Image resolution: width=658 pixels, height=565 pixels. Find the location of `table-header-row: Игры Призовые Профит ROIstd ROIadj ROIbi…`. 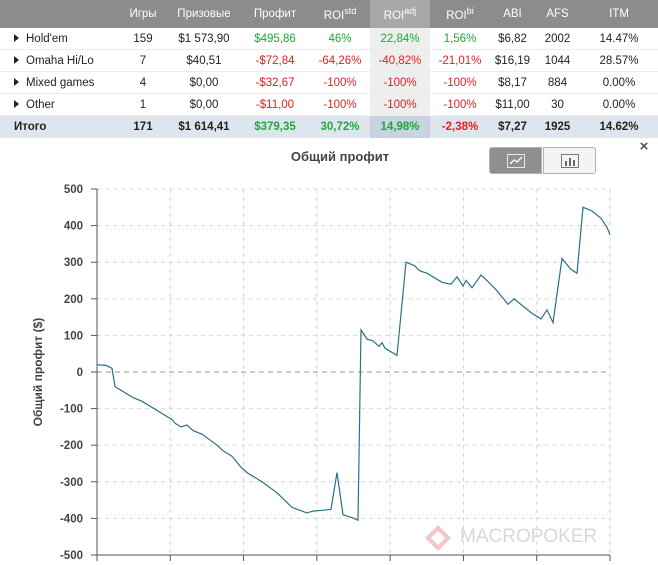

table-header-row: Игры Призовые Профит ROIstd ROIadj ROIbi… is located at coordinates (329, 14).